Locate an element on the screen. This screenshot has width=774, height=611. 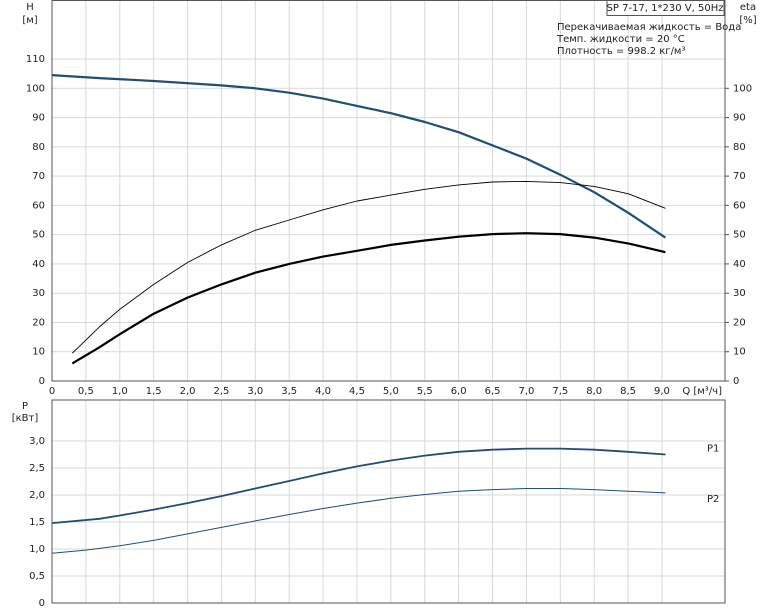
y2-tick-label: 100 is located at coordinates (742, 88).